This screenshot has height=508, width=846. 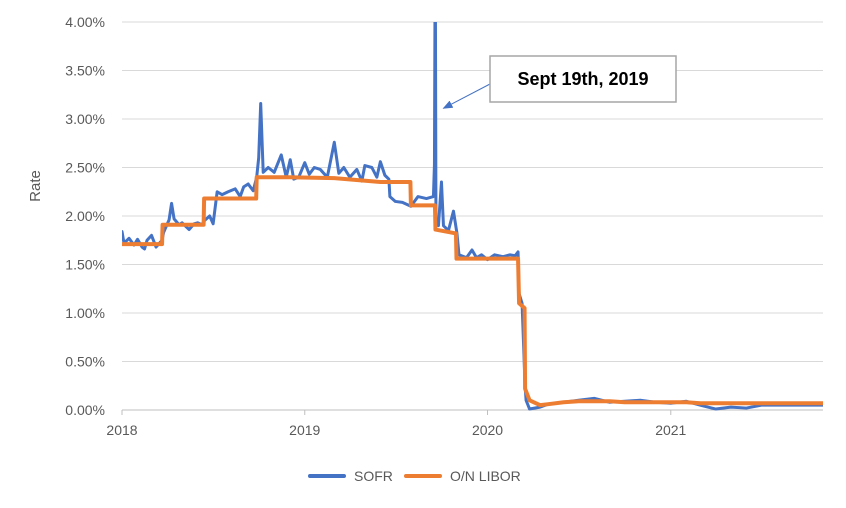 What do you see at coordinates (85, 362) in the screenshot?
I see `y-tick-label: 0.50%` at bounding box center [85, 362].